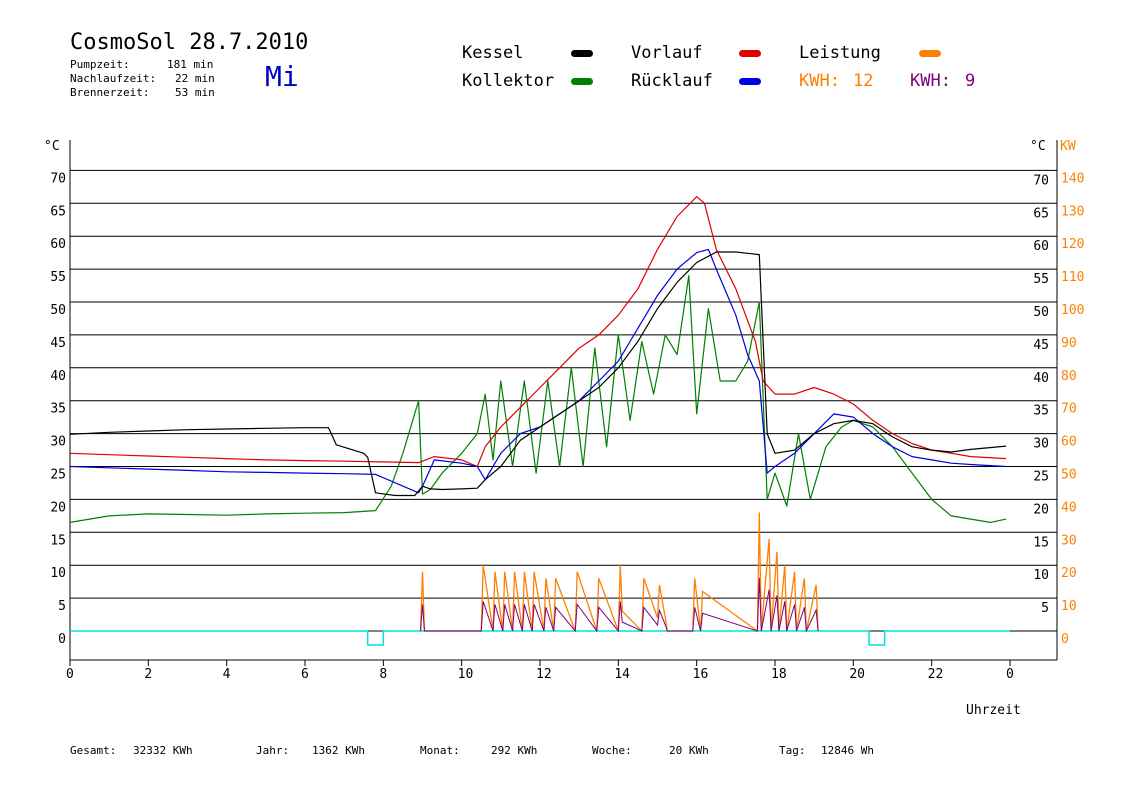 This screenshot has width=1148, height=812. Describe the element at coordinates (1065, 639) in the screenshot. I see `y-right-kw-tick-label: 0` at that location.